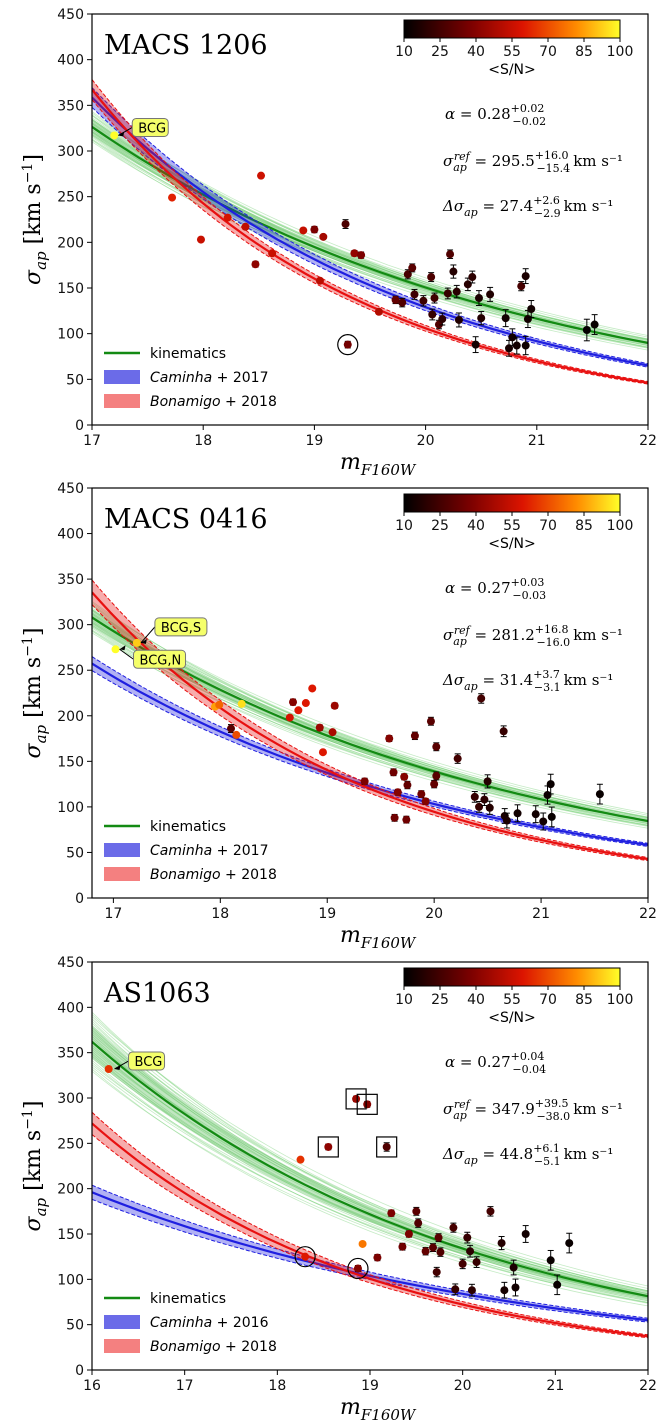  I want to click on colorbar-tick-label: 100, so click(620, 1000).